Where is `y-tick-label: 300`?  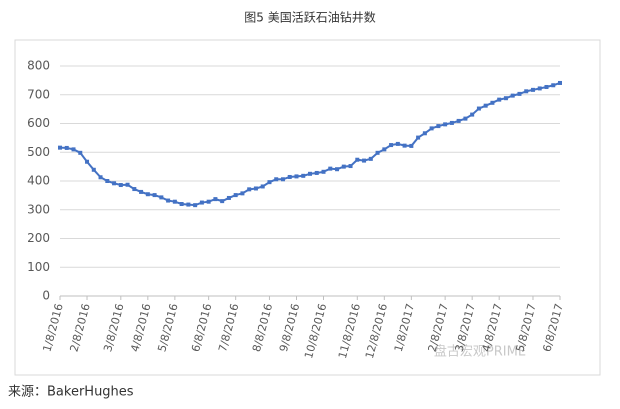
y-tick-label: 300 is located at coordinates (38, 209).